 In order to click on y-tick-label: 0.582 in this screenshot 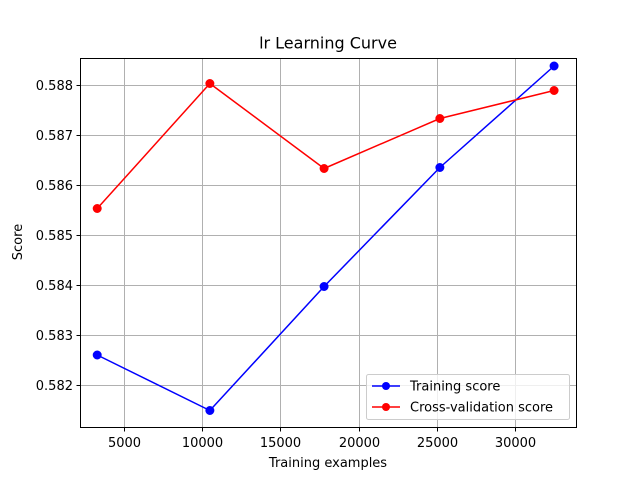, I will do `click(54, 386)`.